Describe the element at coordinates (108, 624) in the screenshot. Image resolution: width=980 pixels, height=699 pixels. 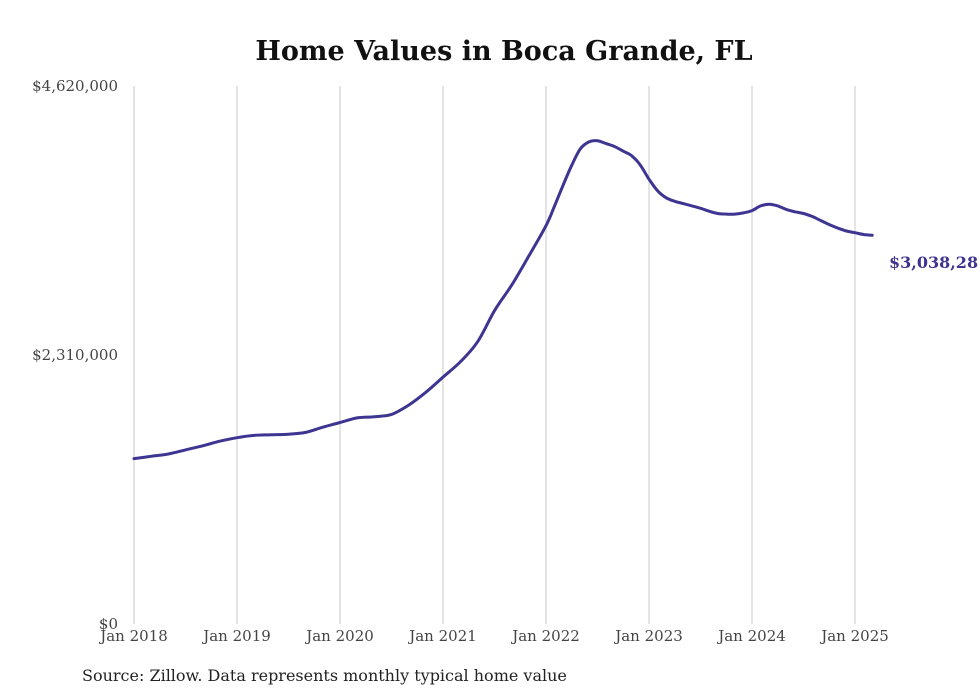
I see `y-tick-label: $0` at that location.